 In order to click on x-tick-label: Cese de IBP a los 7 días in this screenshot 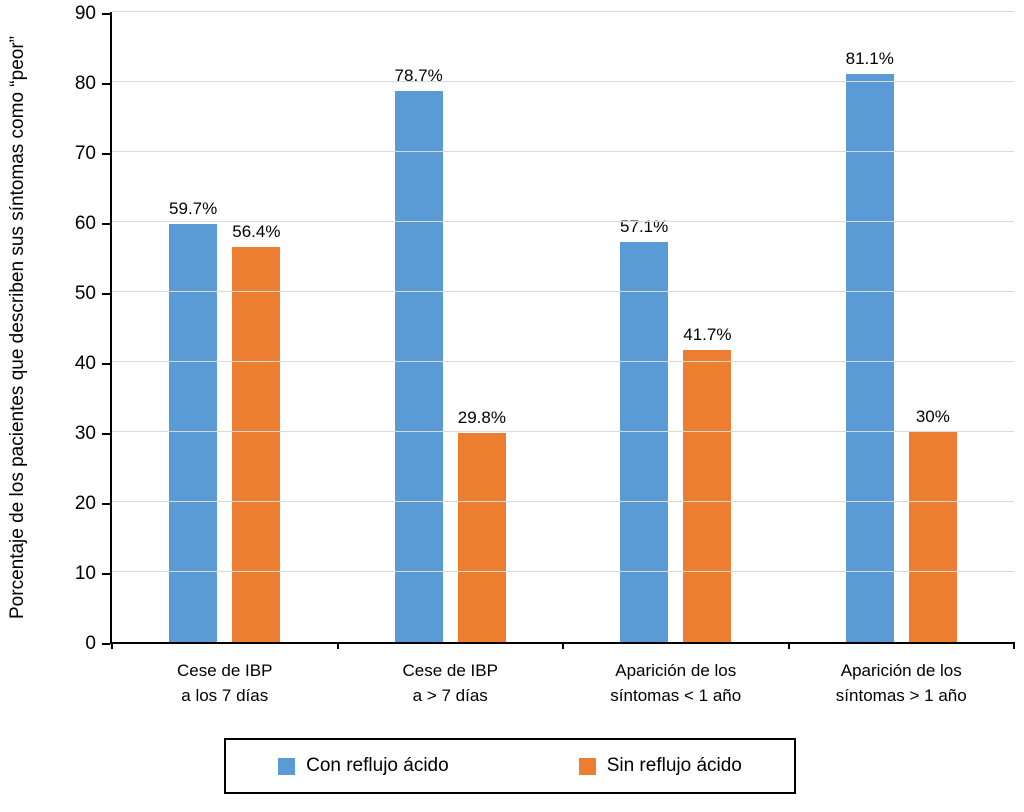, I will do `click(225, 683)`.